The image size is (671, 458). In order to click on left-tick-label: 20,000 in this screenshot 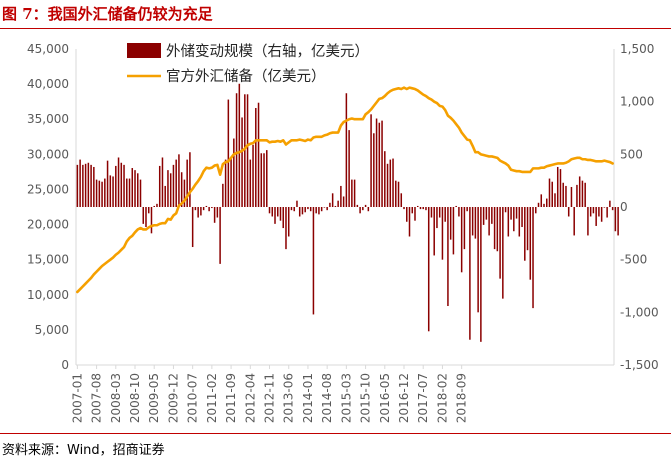, I will do `click(48, 225)`.